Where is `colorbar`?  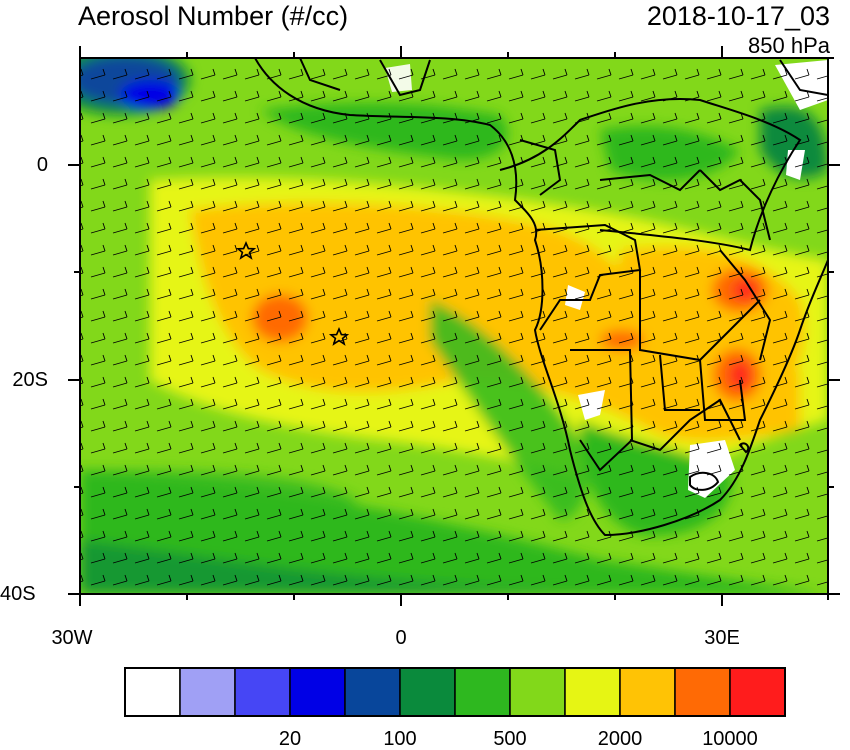
colorbar is located at coordinates (455, 692).